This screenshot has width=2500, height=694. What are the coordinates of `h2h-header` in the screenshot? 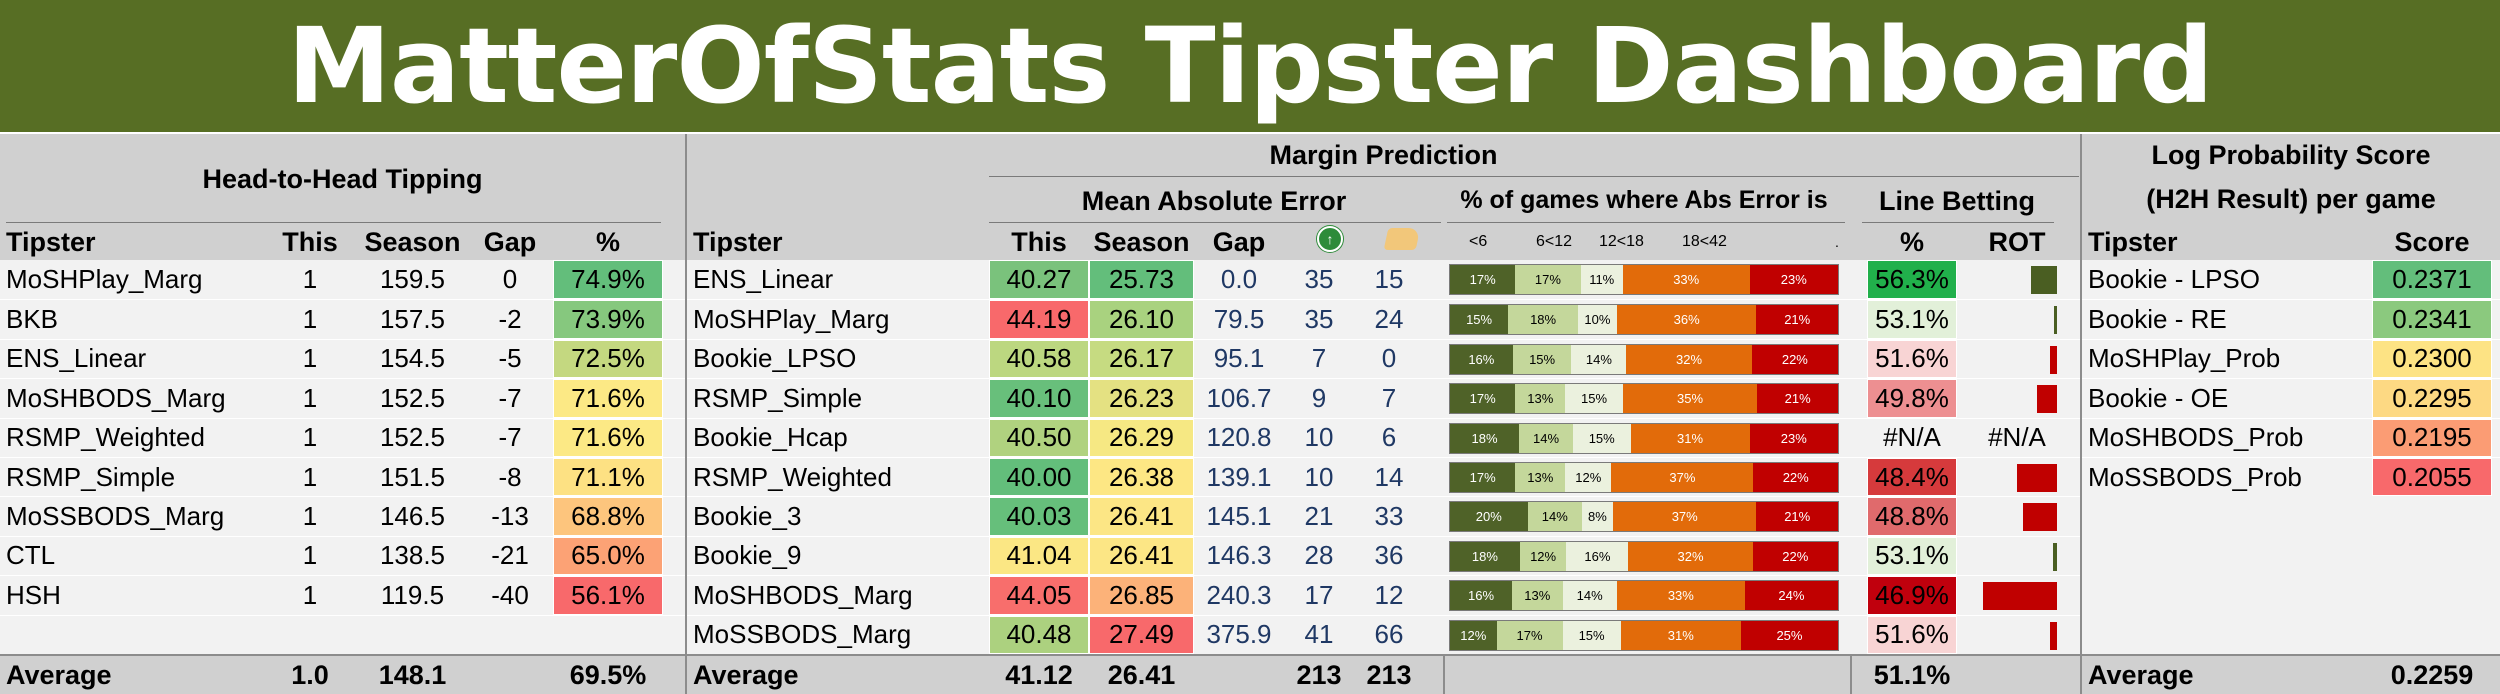 It's located at (342, 197).